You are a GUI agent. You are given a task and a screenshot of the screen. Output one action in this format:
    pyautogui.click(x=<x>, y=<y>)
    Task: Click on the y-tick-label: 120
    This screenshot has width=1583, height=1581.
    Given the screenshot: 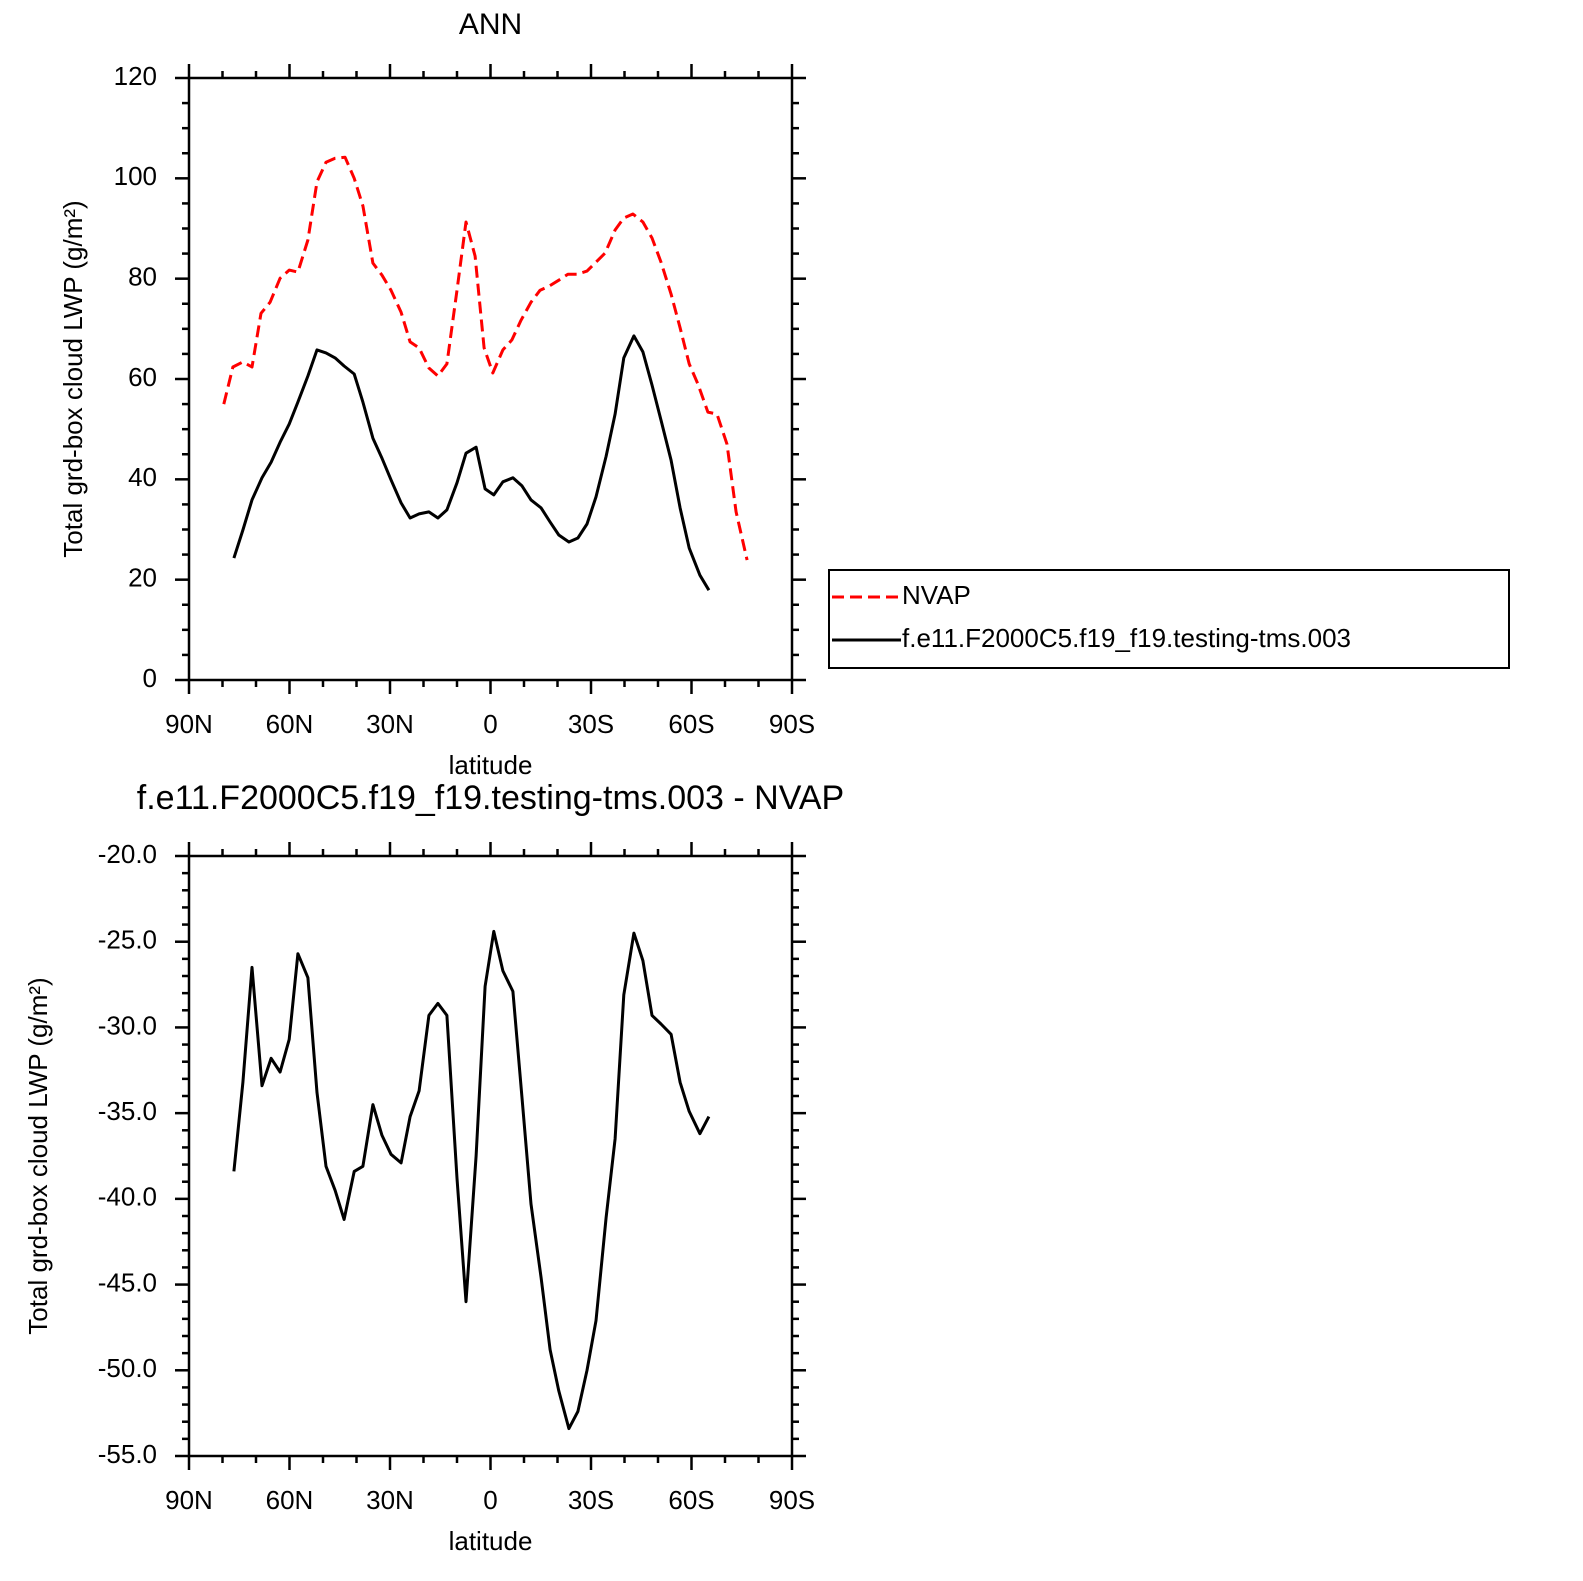 What is the action you would take?
    pyautogui.click(x=135, y=76)
    